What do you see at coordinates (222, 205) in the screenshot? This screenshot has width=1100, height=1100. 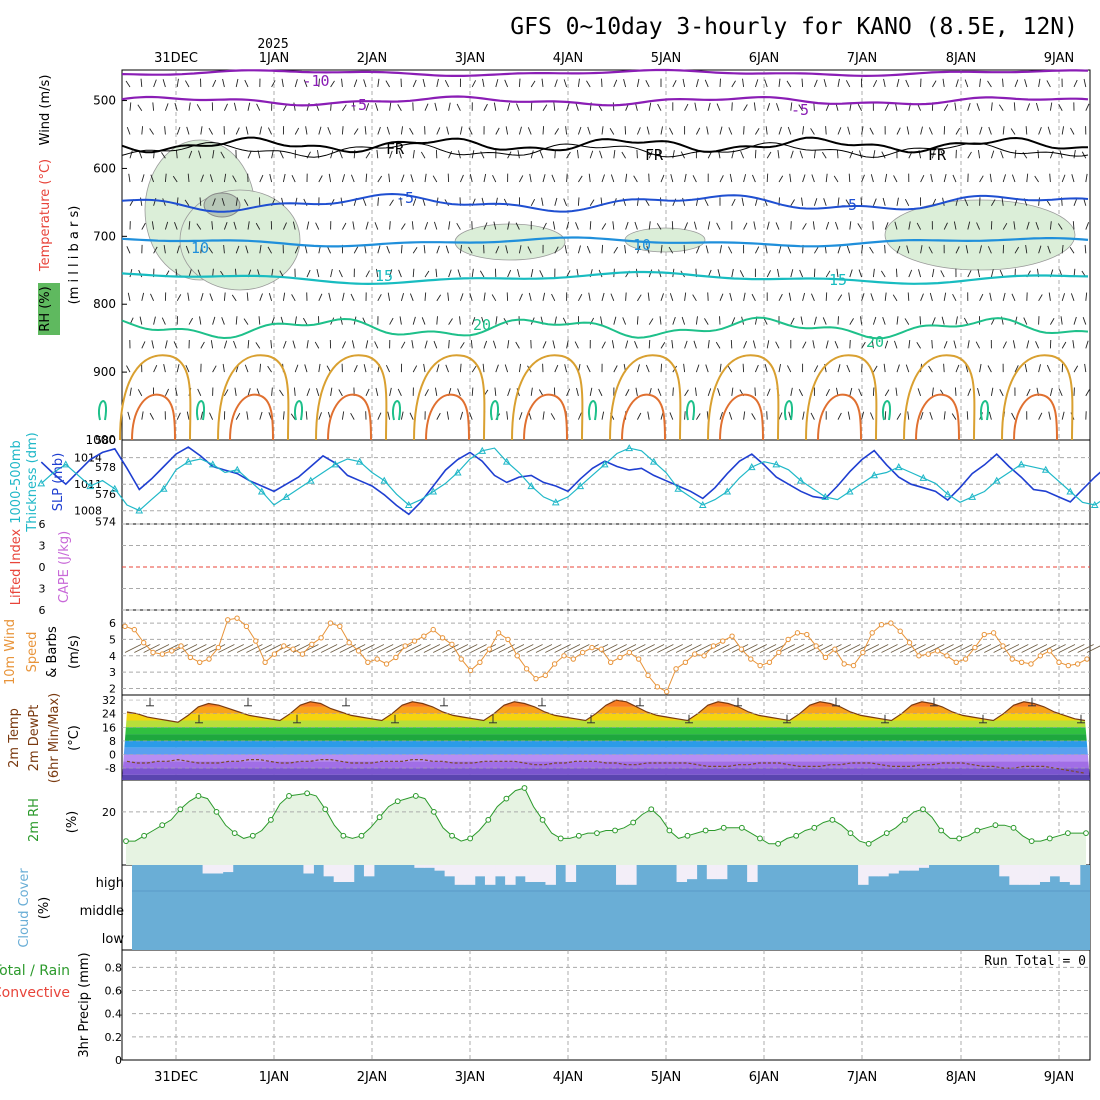 I see `rh-shading-dark` at bounding box center [222, 205].